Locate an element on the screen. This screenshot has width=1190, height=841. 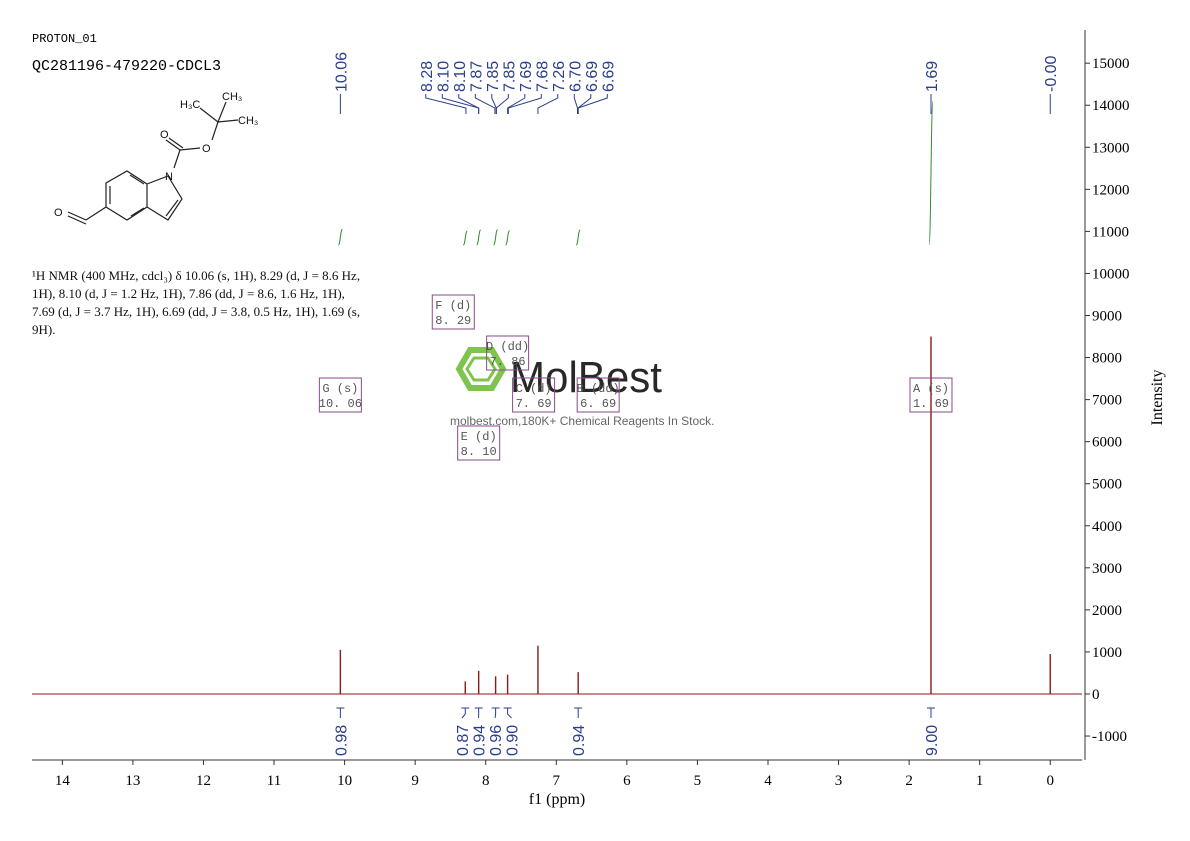
multiplet-name: E (d) is located at coordinates (479, 437).